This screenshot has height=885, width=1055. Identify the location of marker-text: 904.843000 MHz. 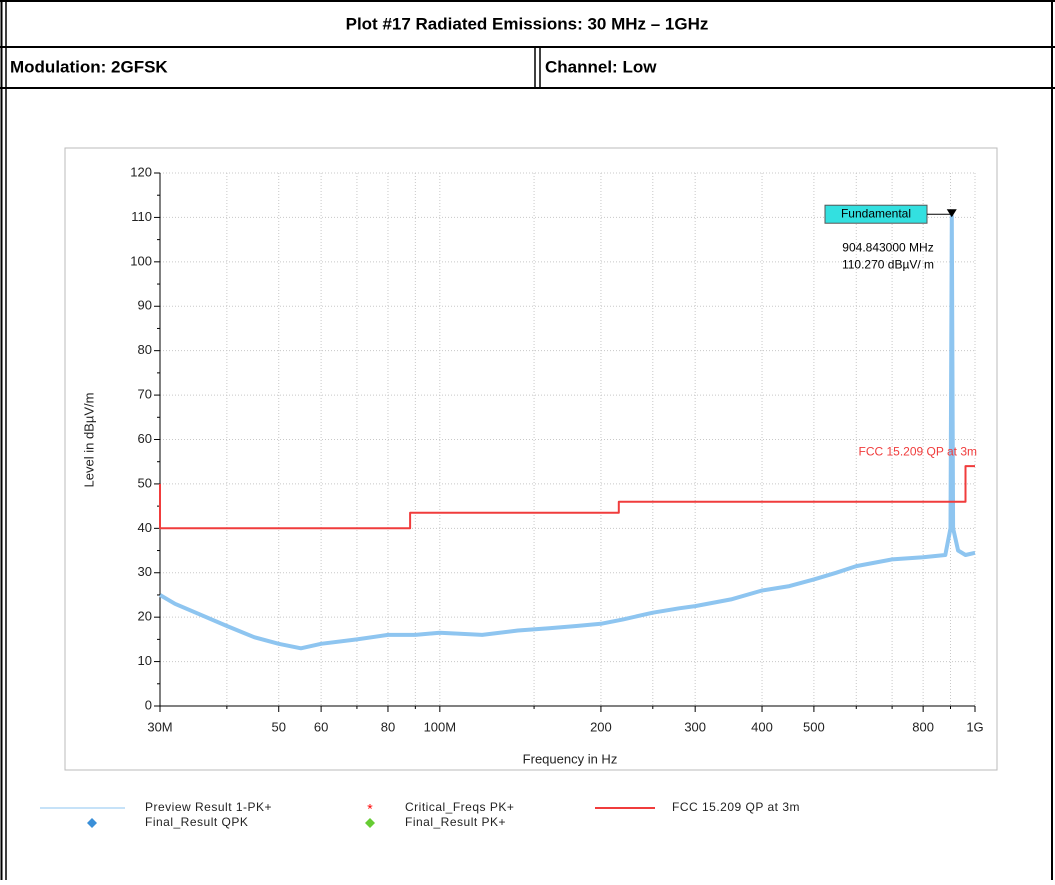
(887, 247).